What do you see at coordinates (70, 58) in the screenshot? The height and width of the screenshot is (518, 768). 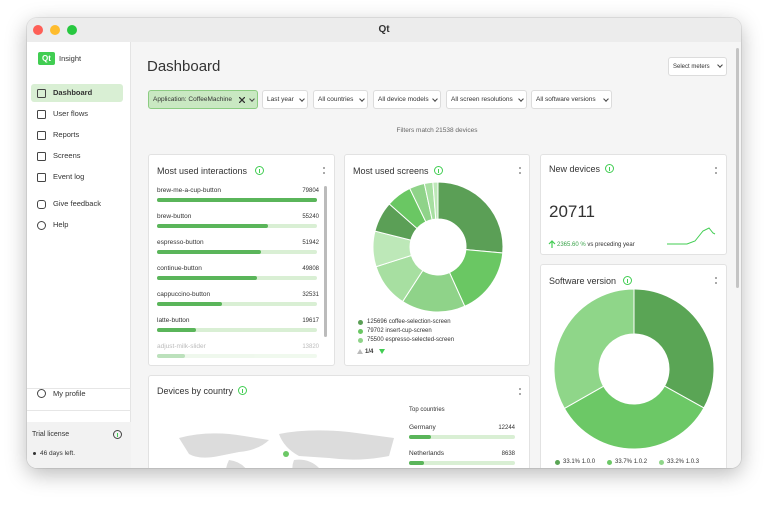 I see `app-name: Insight` at bounding box center [70, 58].